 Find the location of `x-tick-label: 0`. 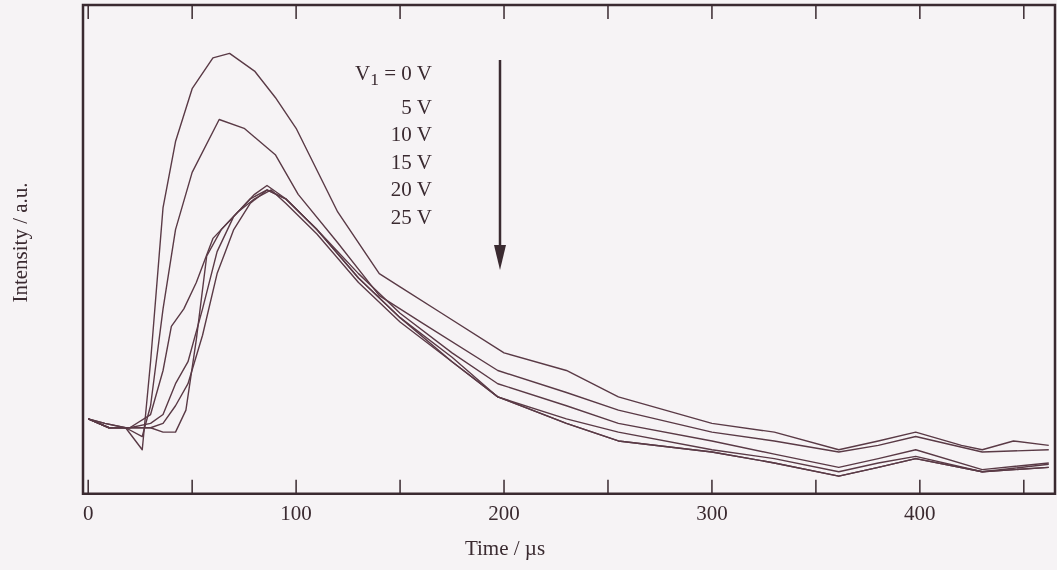

x-tick-label: 0 is located at coordinates (88, 512).